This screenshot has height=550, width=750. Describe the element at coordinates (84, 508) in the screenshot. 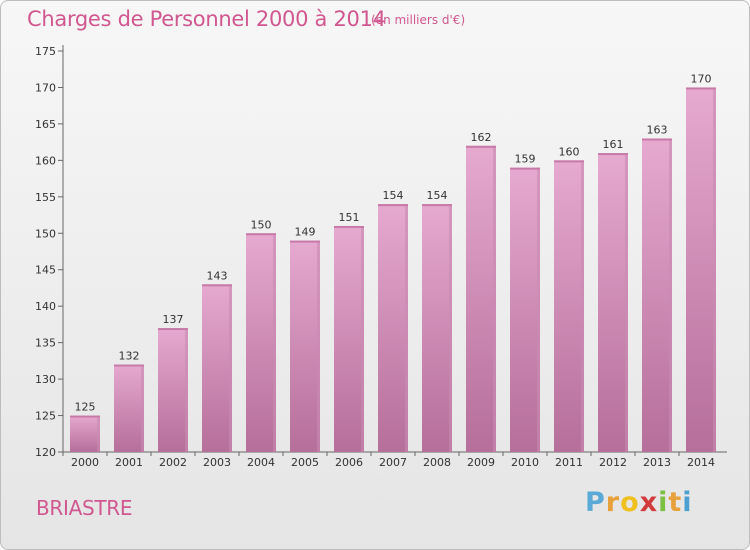

I see `place-name: BRIASTRE` at that location.